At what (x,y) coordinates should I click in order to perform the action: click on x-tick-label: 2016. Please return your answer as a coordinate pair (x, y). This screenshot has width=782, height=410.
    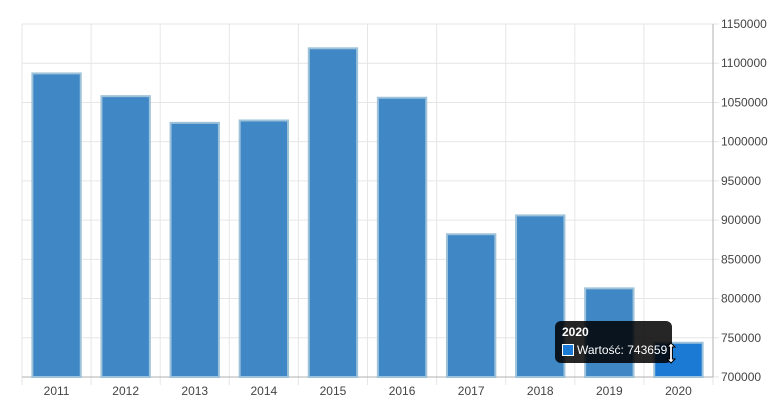
    Looking at the image, I should click on (402, 391).